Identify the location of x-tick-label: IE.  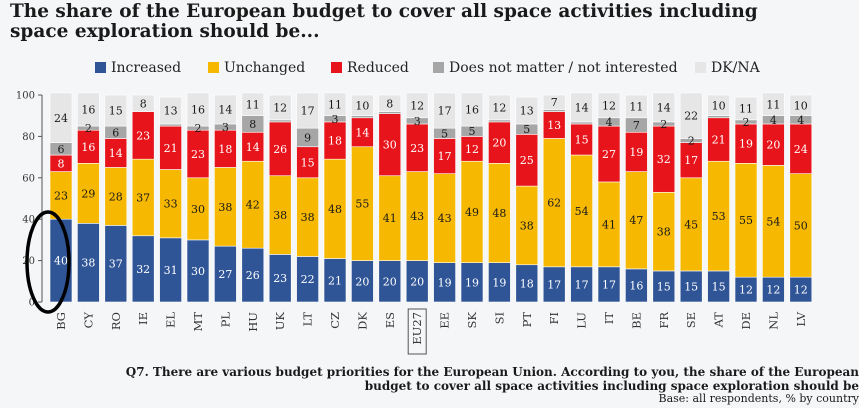
(143, 318).